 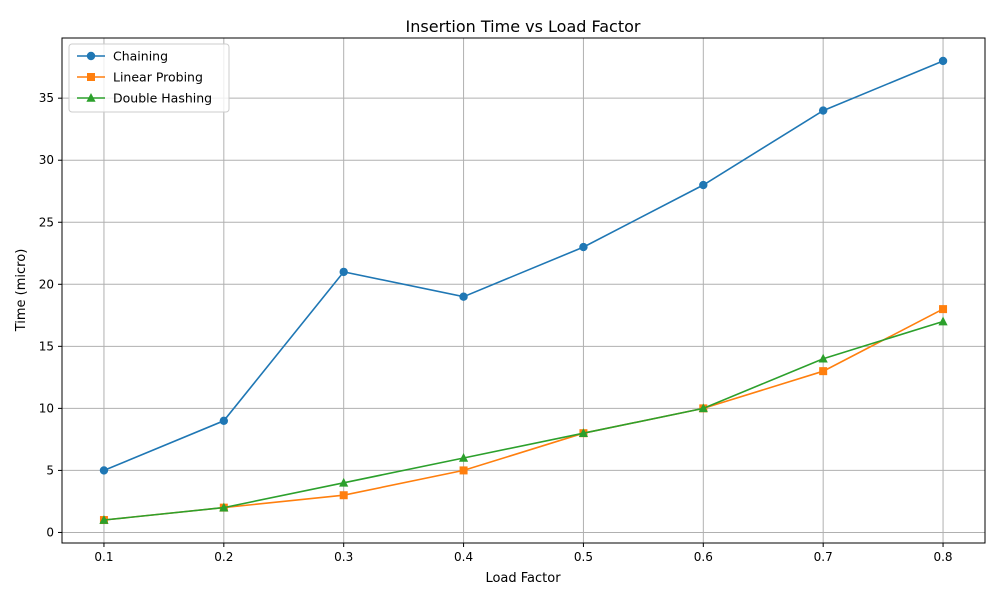 What do you see at coordinates (162, 98) in the screenshot?
I see `legend-label: Double Hashing` at bounding box center [162, 98].